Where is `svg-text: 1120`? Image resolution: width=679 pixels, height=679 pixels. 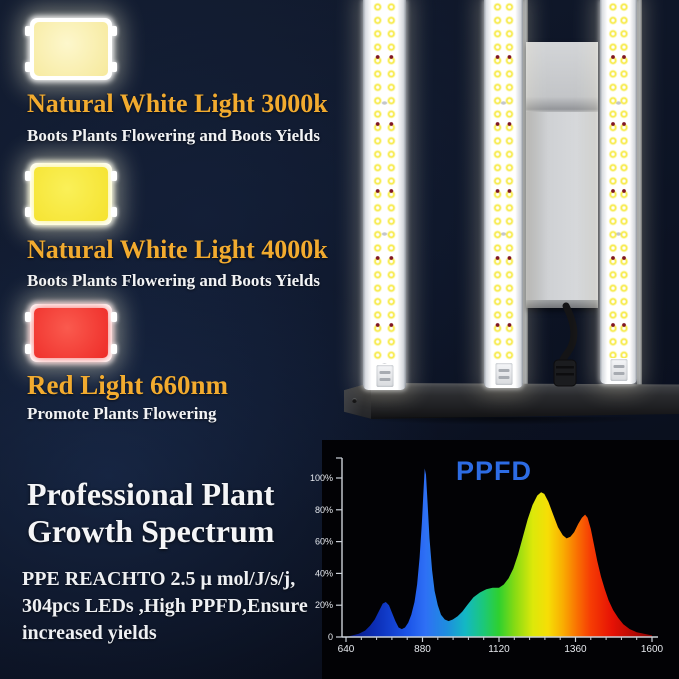
svg-text: 1120 is located at coordinates (499, 649).